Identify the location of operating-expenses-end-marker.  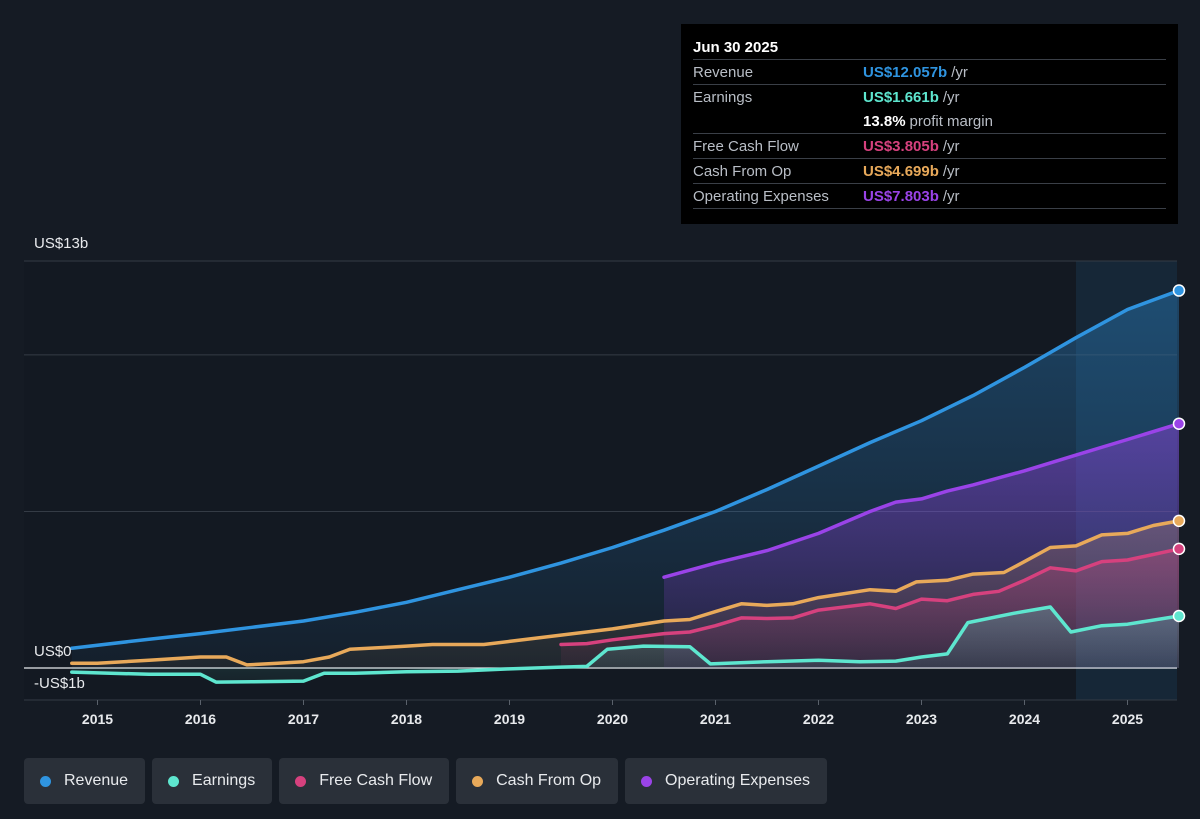
(1179, 423).